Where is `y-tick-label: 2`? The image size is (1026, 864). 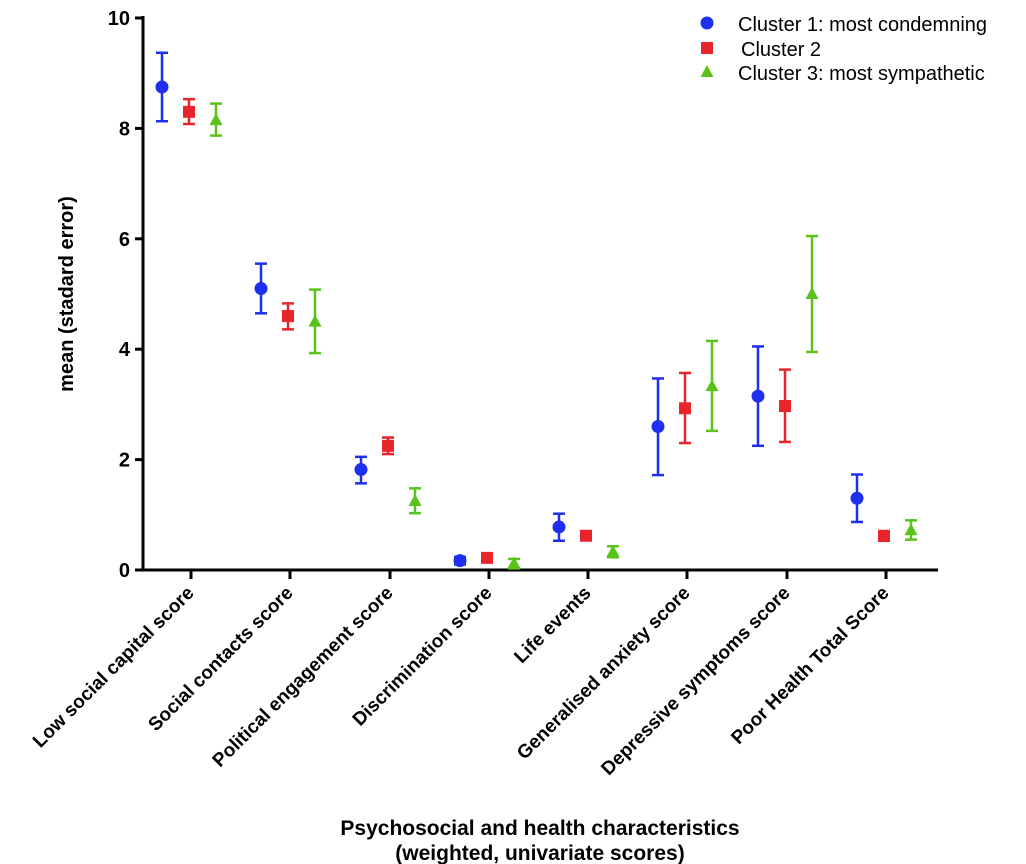
y-tick-label: 2 is located at coordinates (124, 461).